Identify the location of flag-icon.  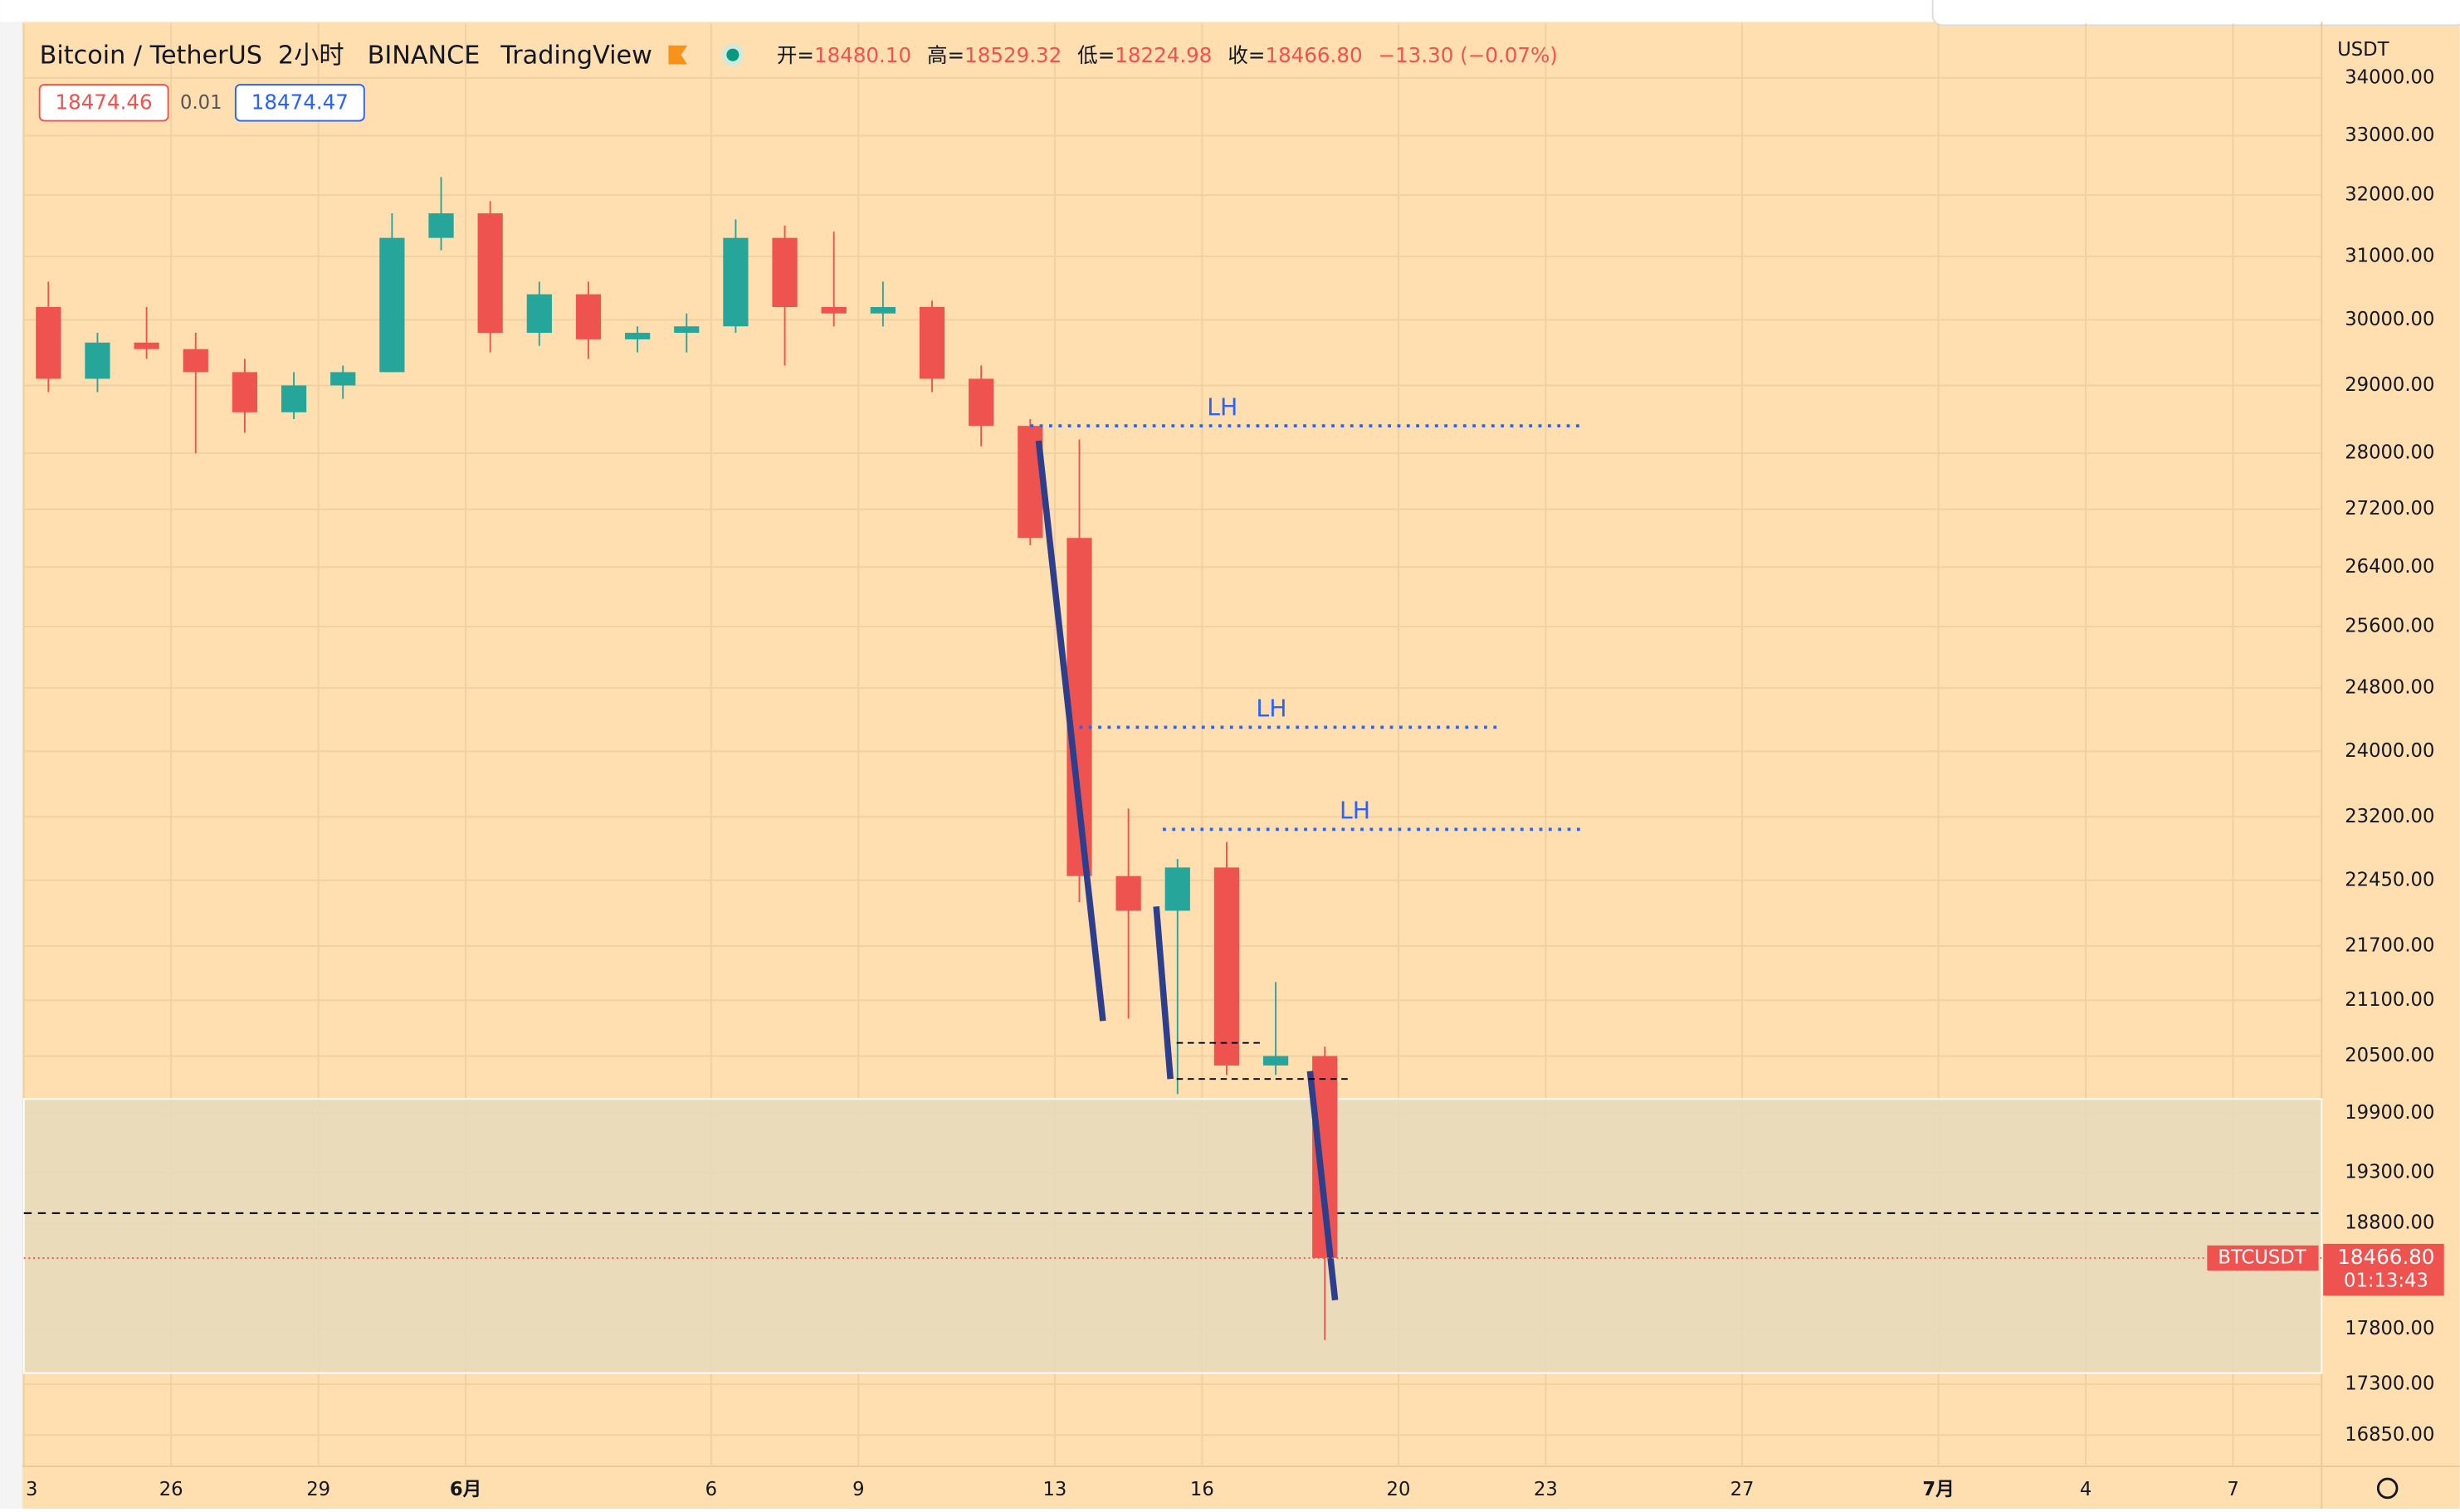
(678, 55).